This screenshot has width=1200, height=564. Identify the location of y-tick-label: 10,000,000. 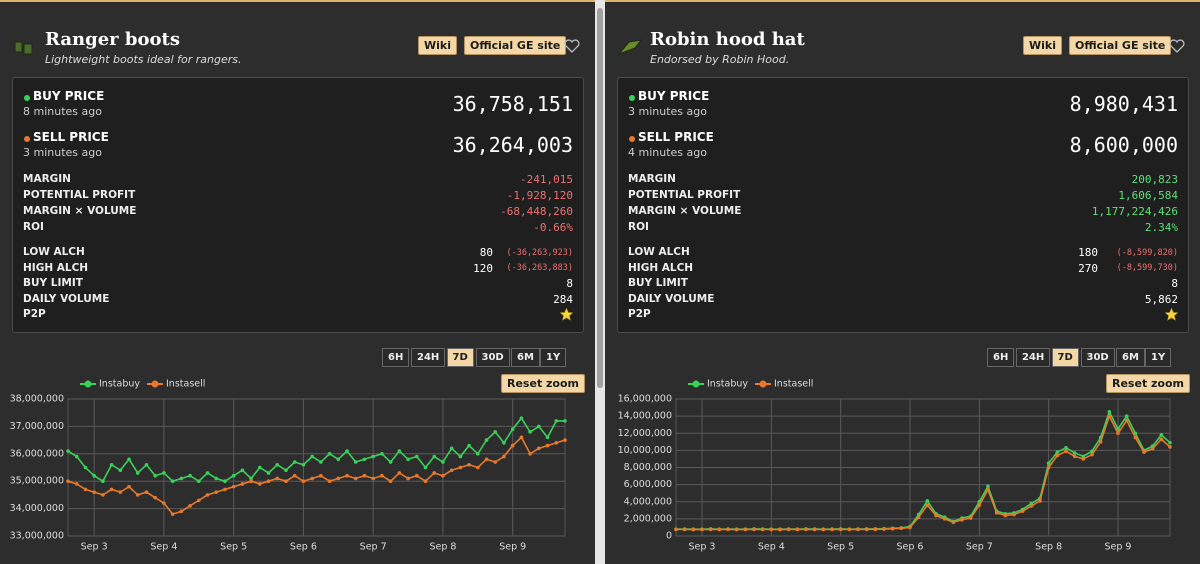
(645, 450).